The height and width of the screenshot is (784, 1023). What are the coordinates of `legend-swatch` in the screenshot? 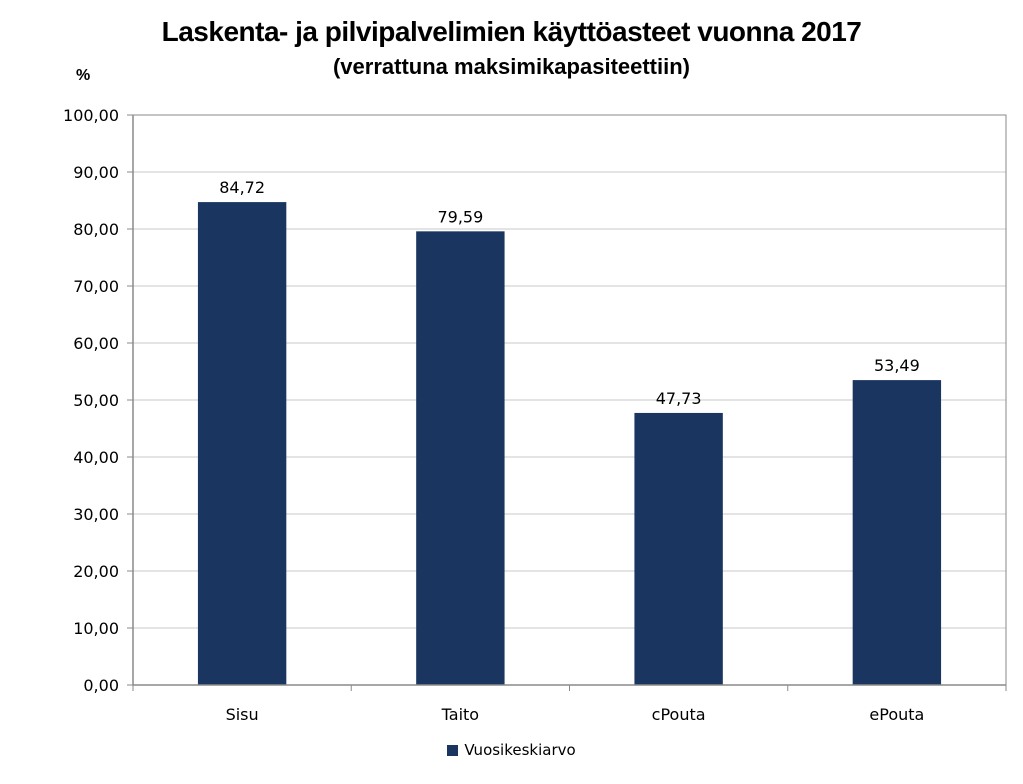 It's located at (453, 750).